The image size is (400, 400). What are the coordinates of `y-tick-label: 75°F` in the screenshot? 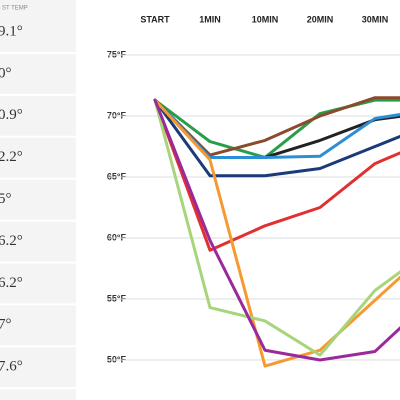 It's located at (117, 54).